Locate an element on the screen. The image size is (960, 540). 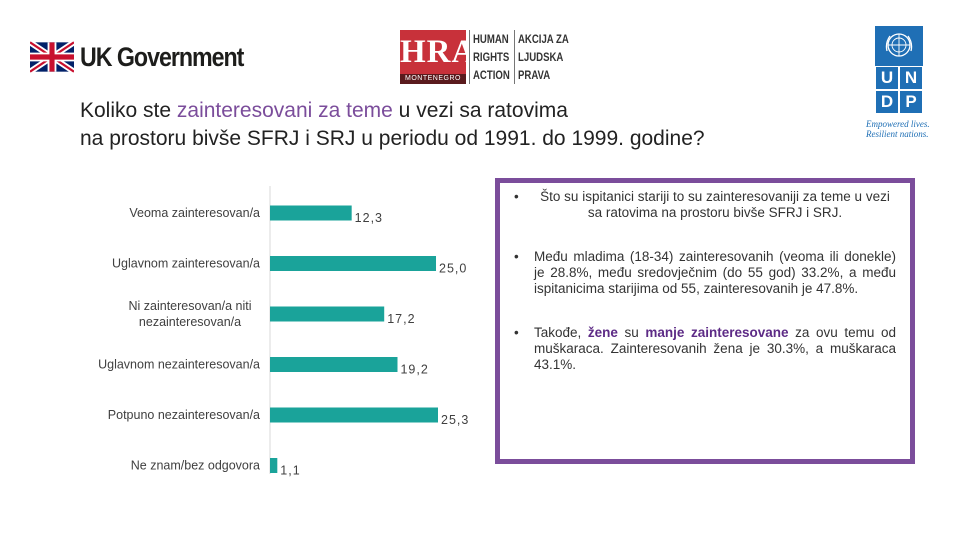
hra-mark: HRA MONTENEGRO is located at coordinates (438, 57).